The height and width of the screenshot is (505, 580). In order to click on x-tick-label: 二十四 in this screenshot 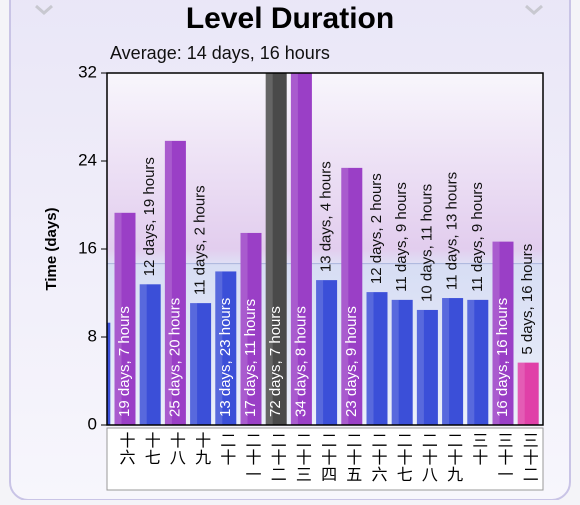, I will do `click(327, 457)`.